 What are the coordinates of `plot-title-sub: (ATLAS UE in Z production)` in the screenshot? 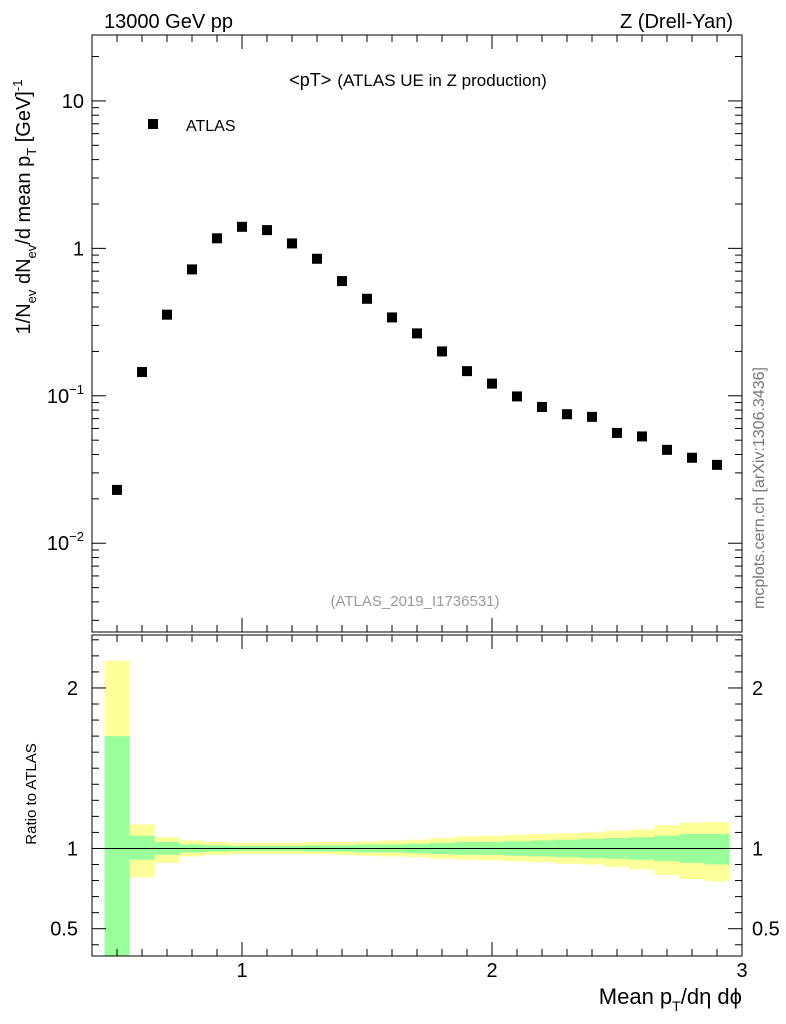 It's located at (441, 80).